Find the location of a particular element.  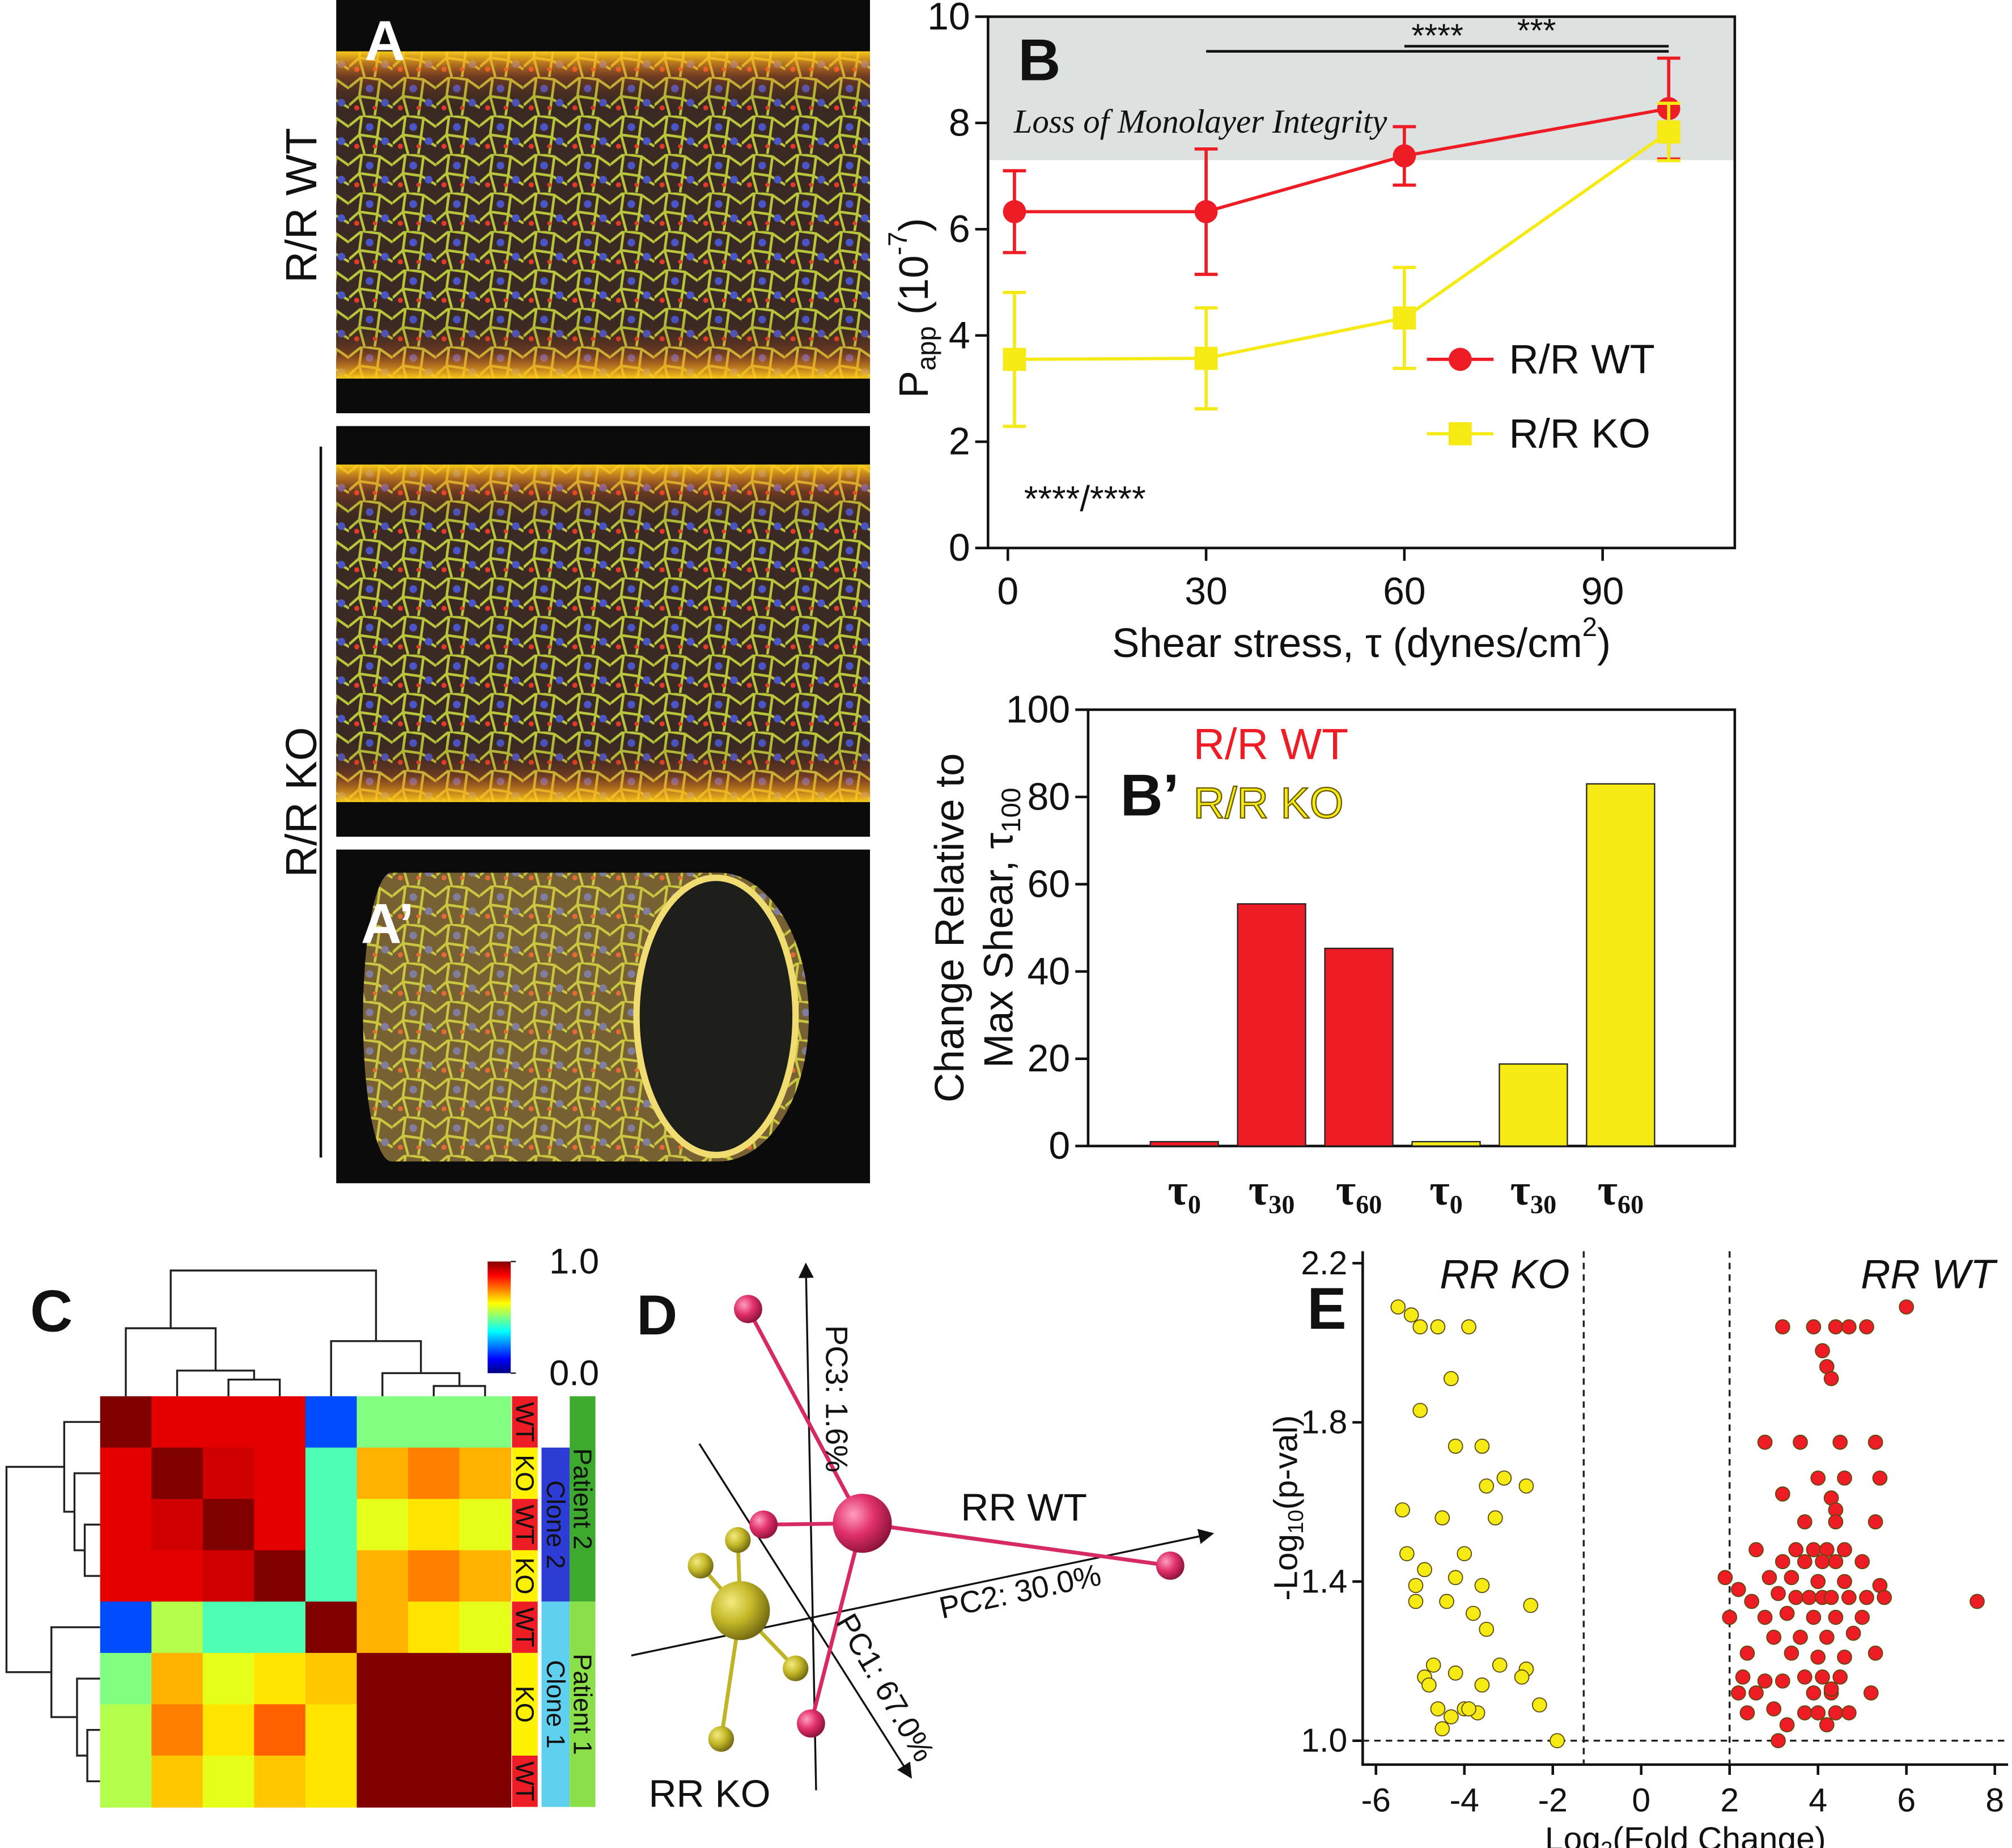

axes is located at coordinates (1685, 1508).